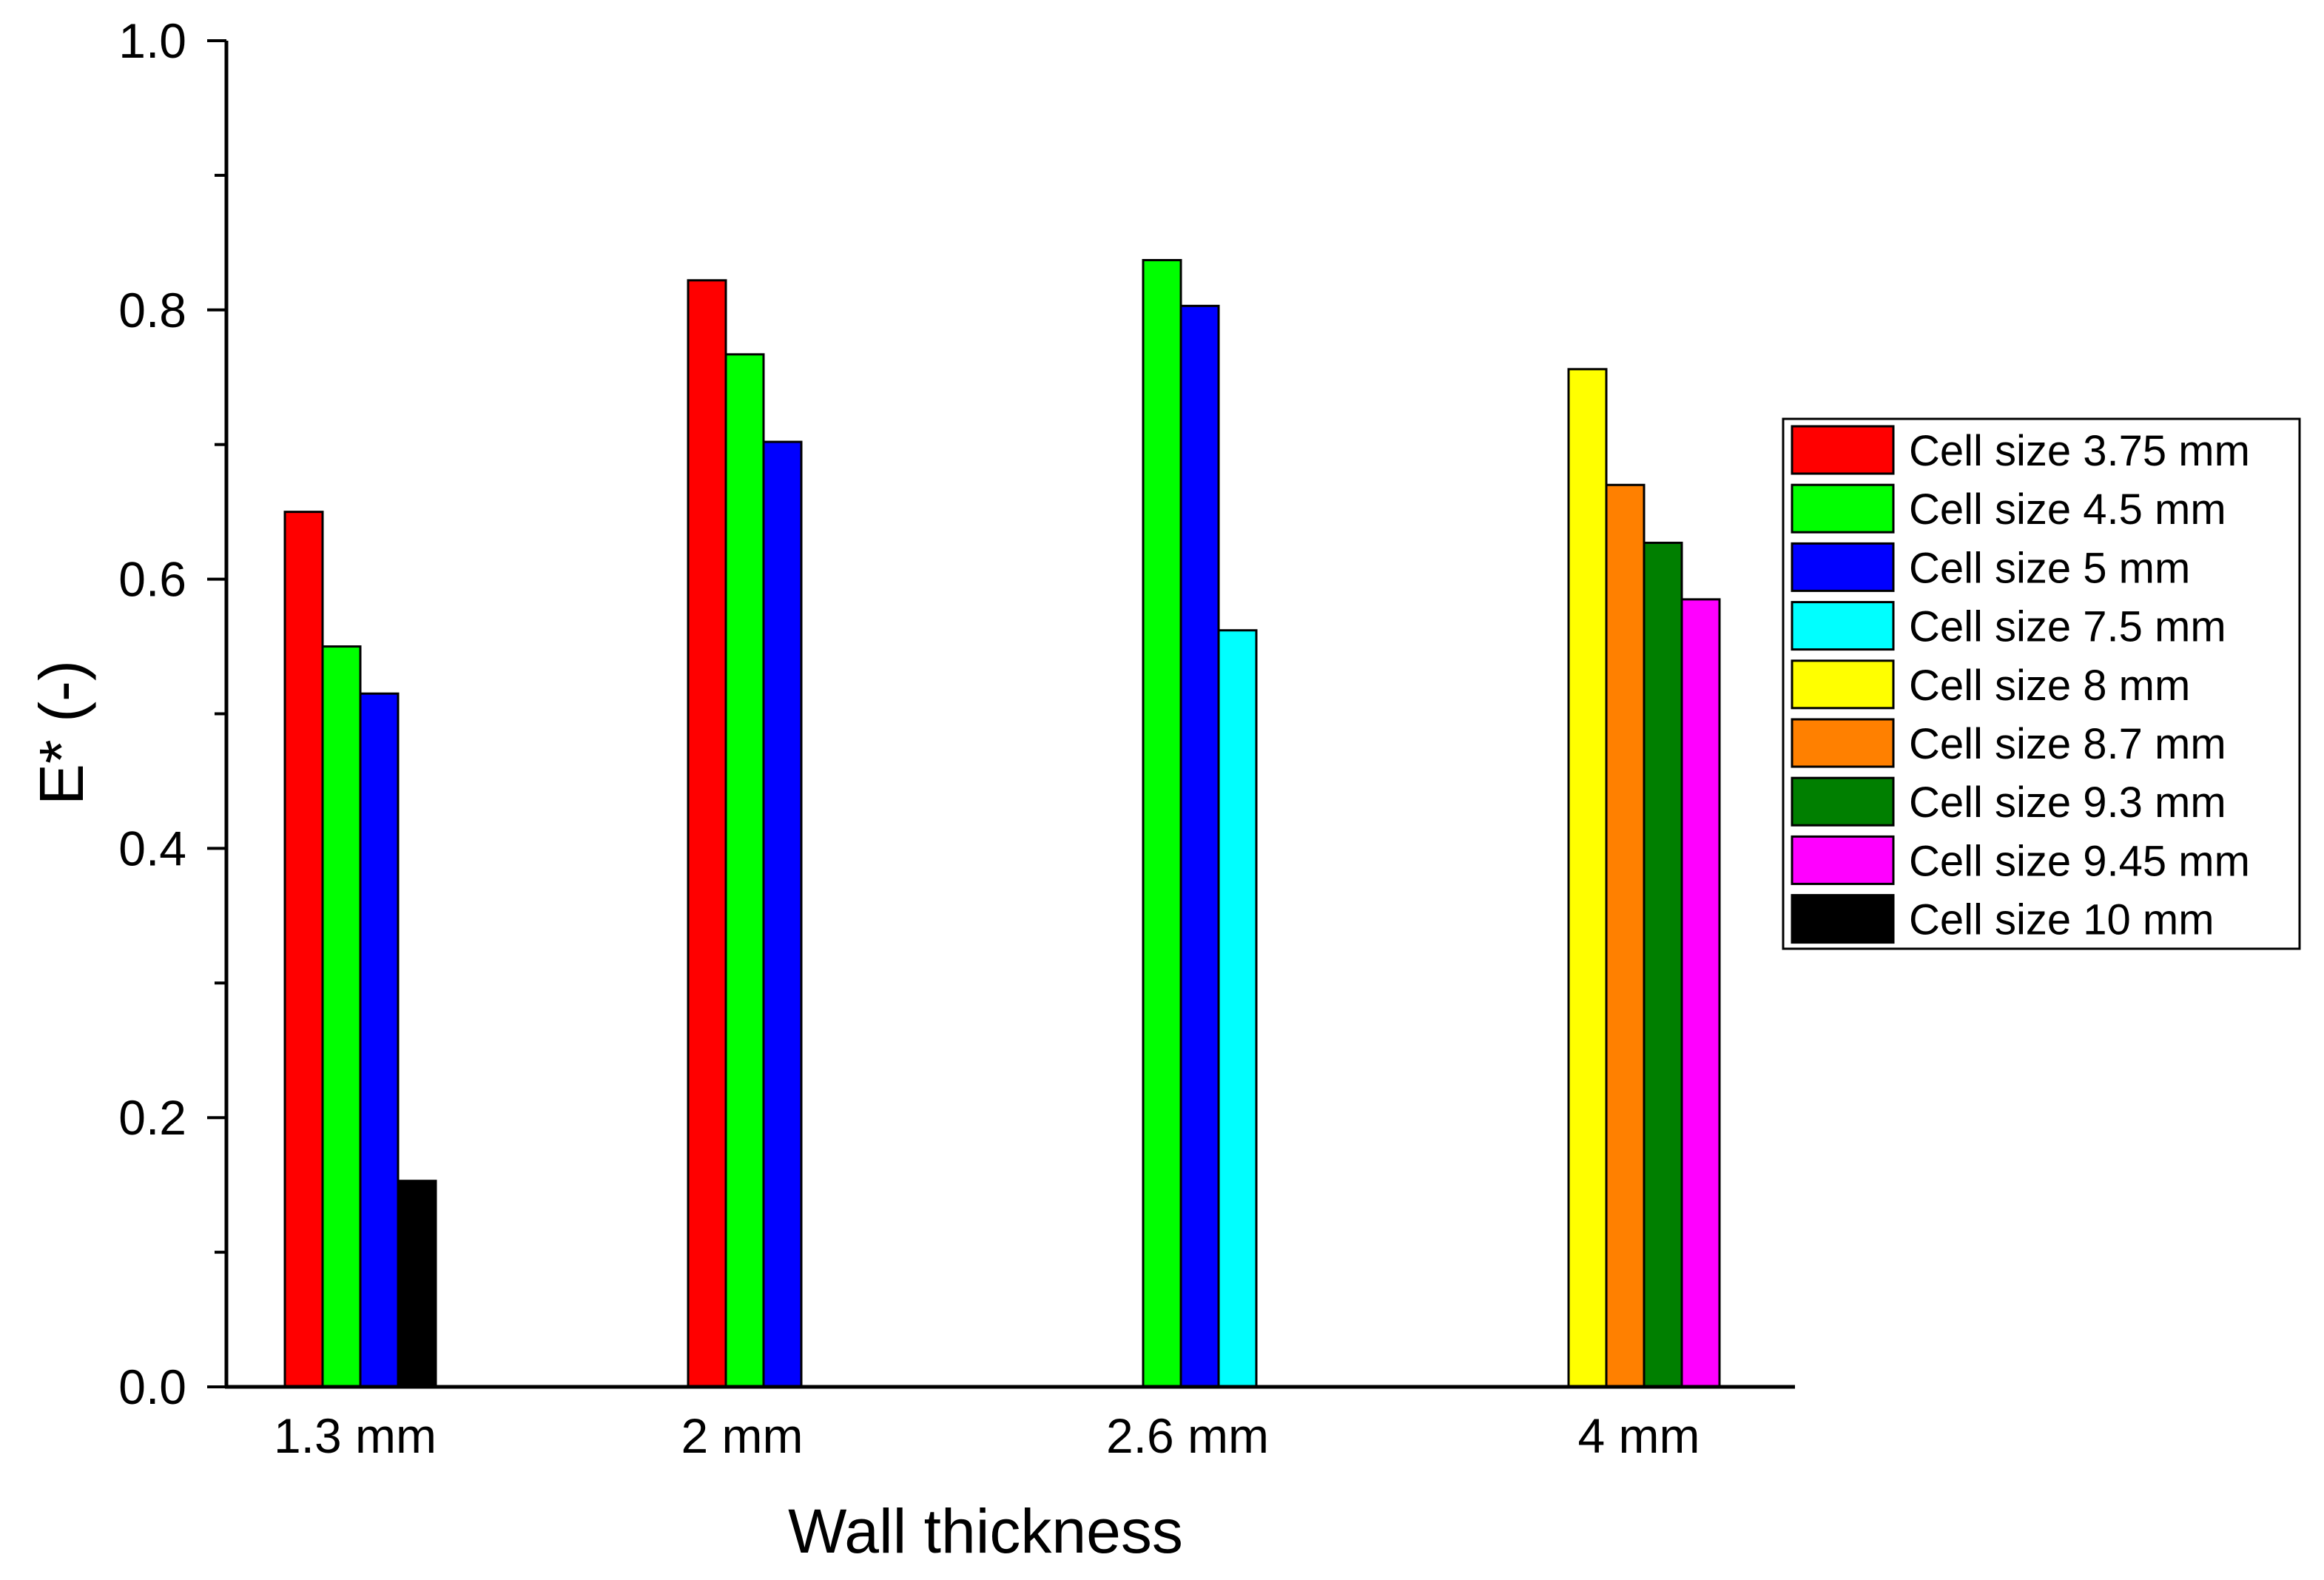  Describe the element at coordinates (742, 1436) in the screenshot. I see `x-tick-label: 2 mm` at that location.